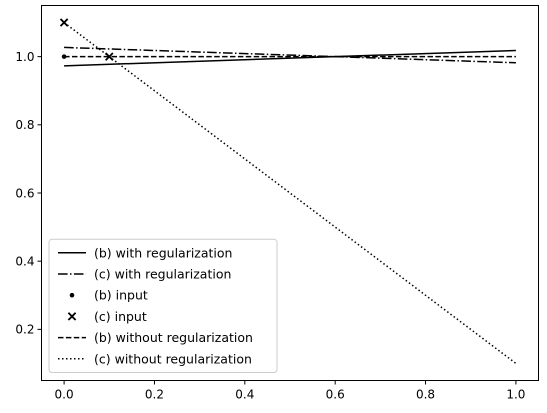  I want to click on y-axis: 0.2 0.4 0.6 0.8 1.0, so click(28, 193).